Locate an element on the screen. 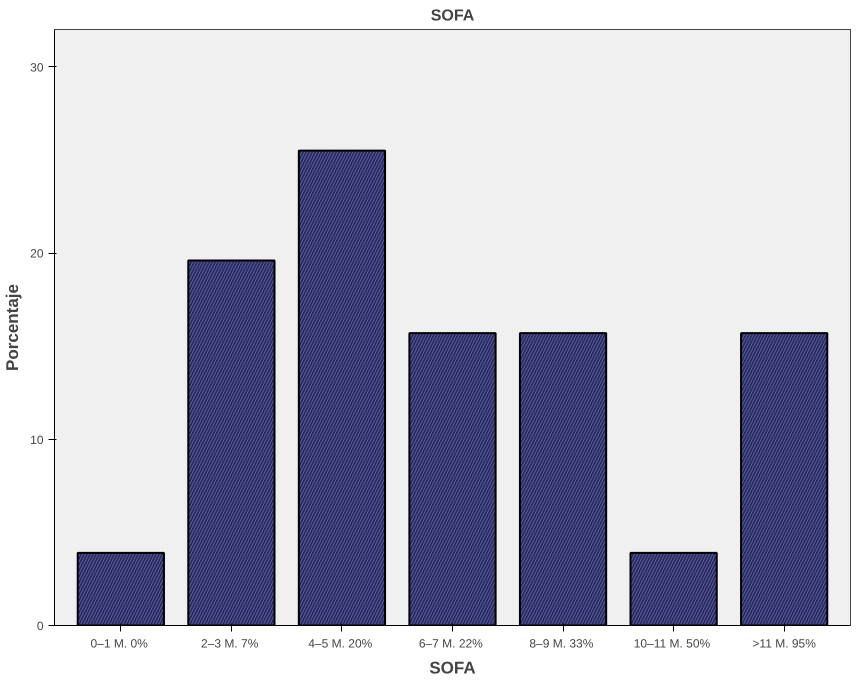 The image size is (859, 683). x-tick-label: >11 M. 95% is located at coordinates (784, 643).